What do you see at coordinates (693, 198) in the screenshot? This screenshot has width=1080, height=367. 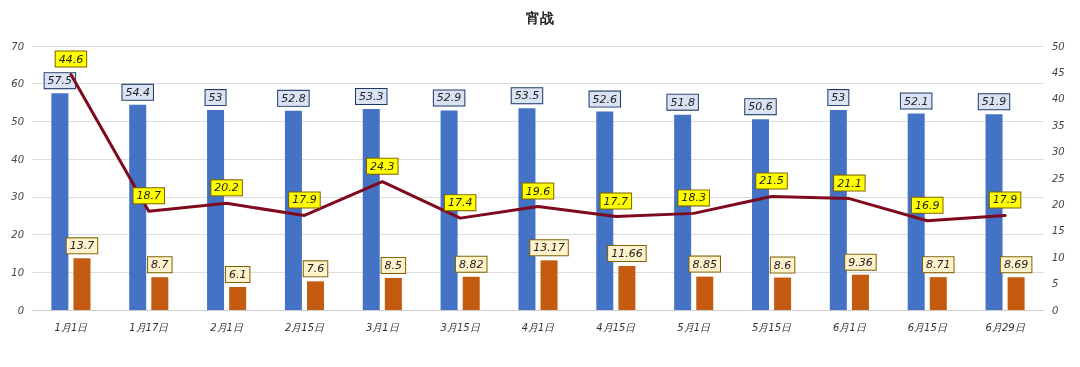 I see `data-label: 18.3` at bounding box center [693, 198].